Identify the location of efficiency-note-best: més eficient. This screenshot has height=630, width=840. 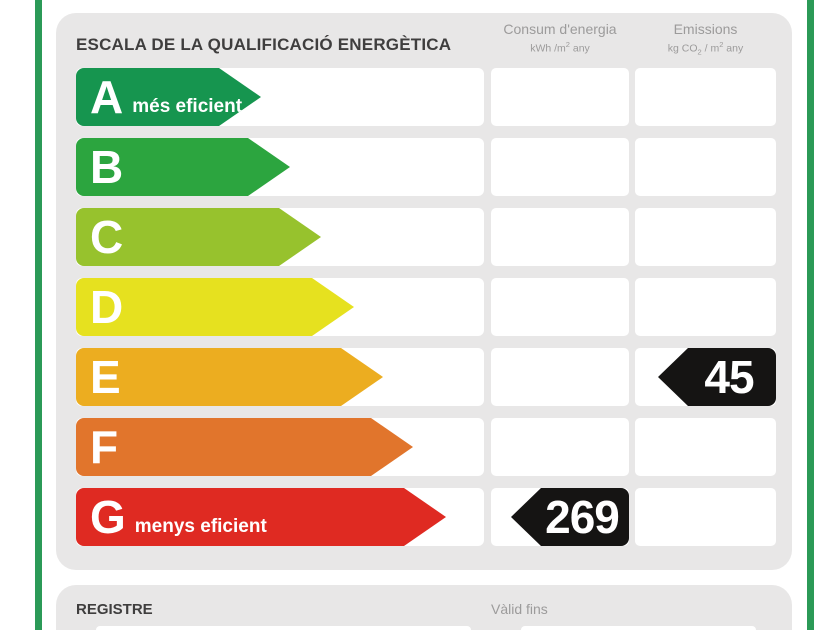
(187, 106).